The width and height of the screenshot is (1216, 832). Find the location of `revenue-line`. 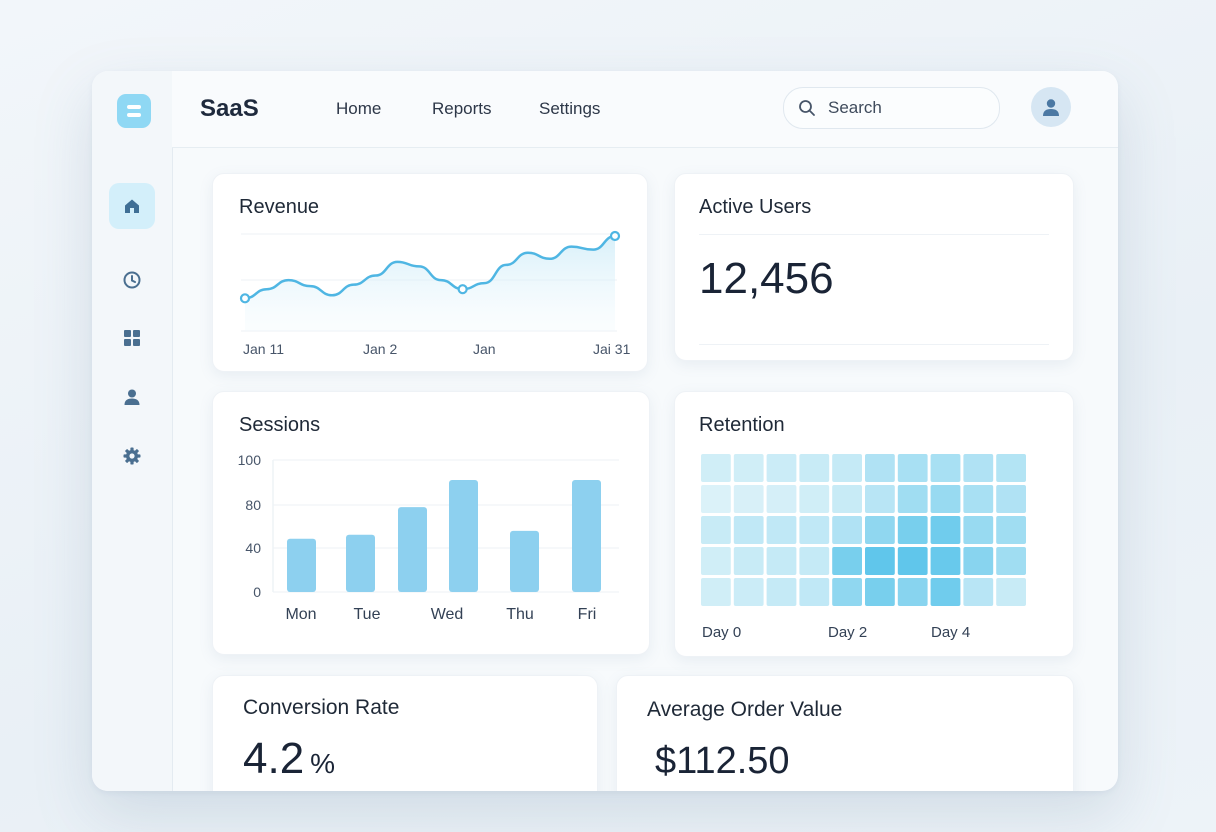

revenue-line is located at coordinates (430, 267).